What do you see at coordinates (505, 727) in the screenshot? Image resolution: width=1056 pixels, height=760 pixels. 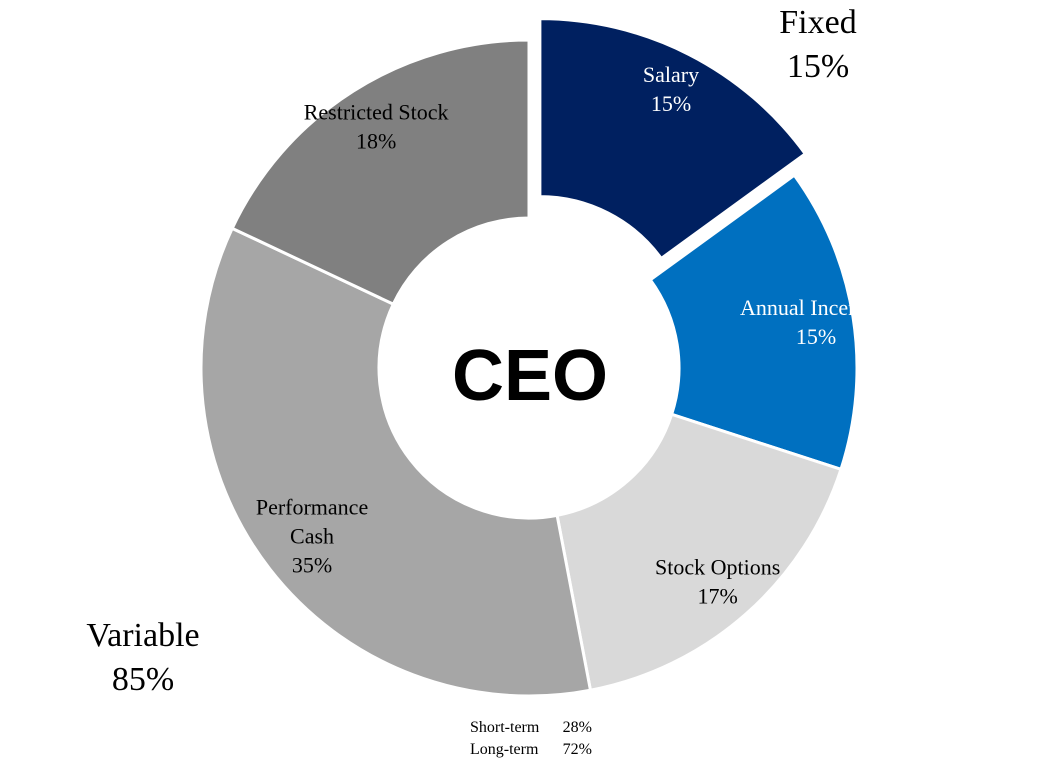 I see `short-term-name: Short-term` at bounding box center [505, 727].